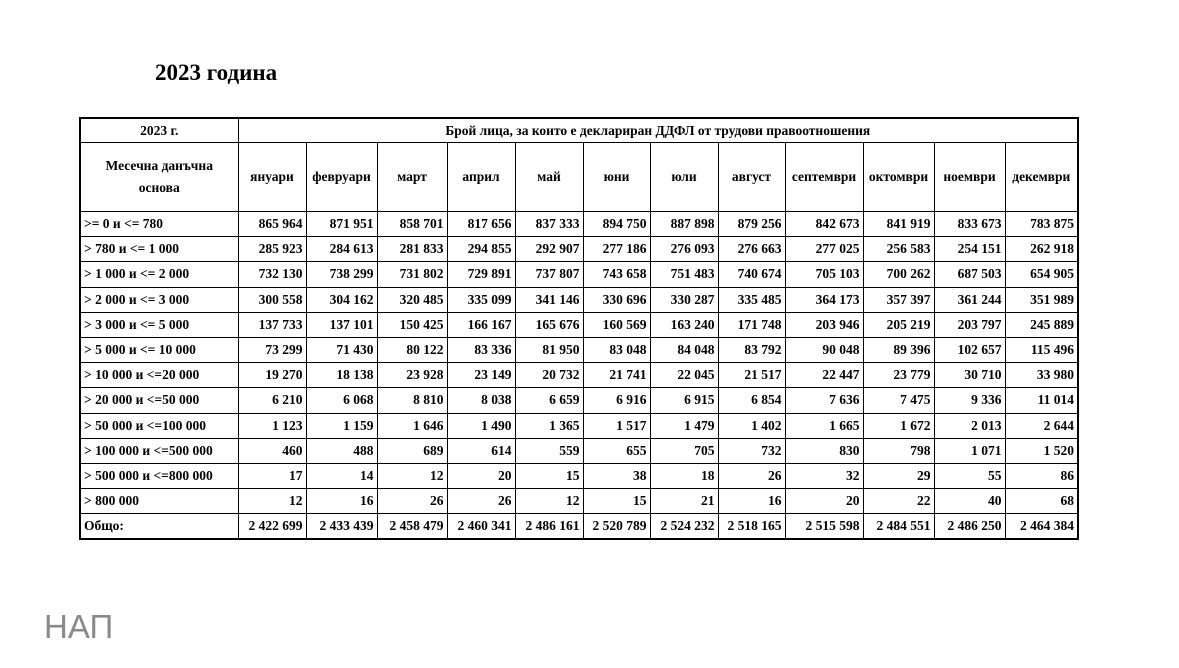  Describe the element at coordinates (1041, 249) in the screenshot. I see `cell: 262 918` at that location.